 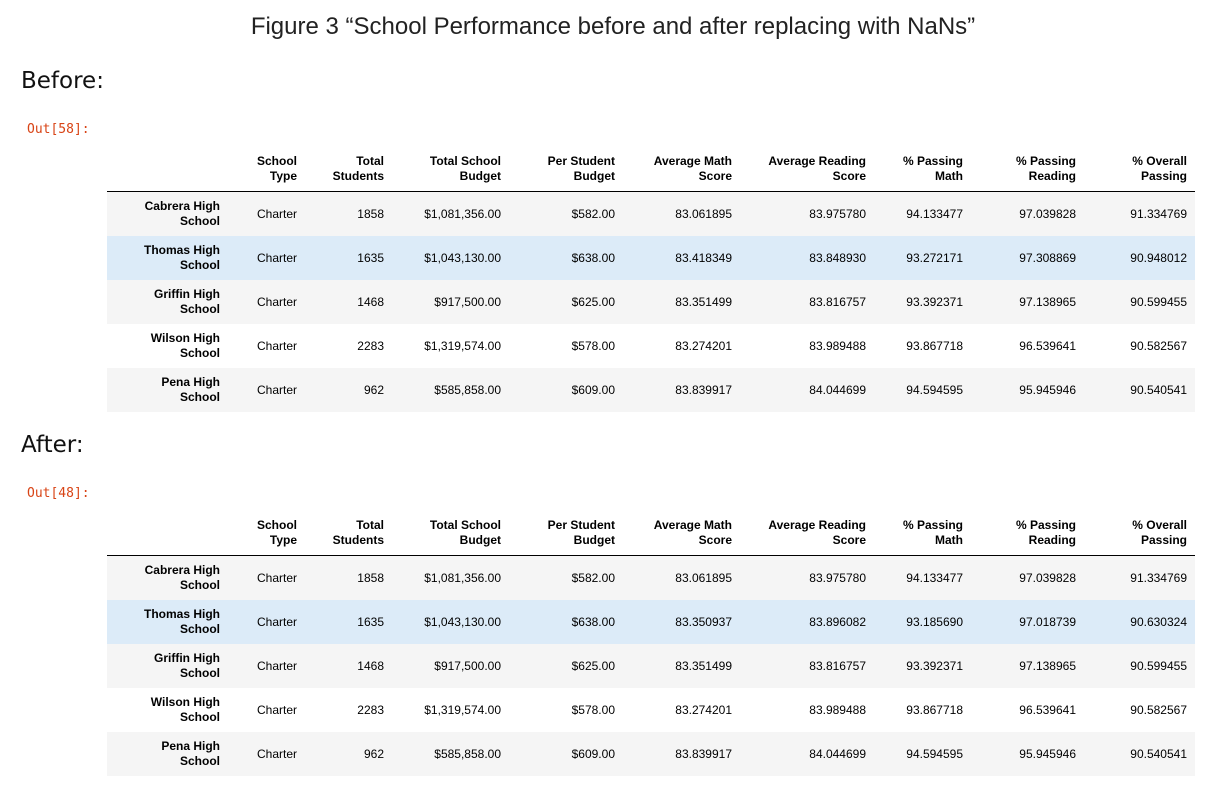 I want to click on table-cell: 83.839917, so click(x=703, y=753).